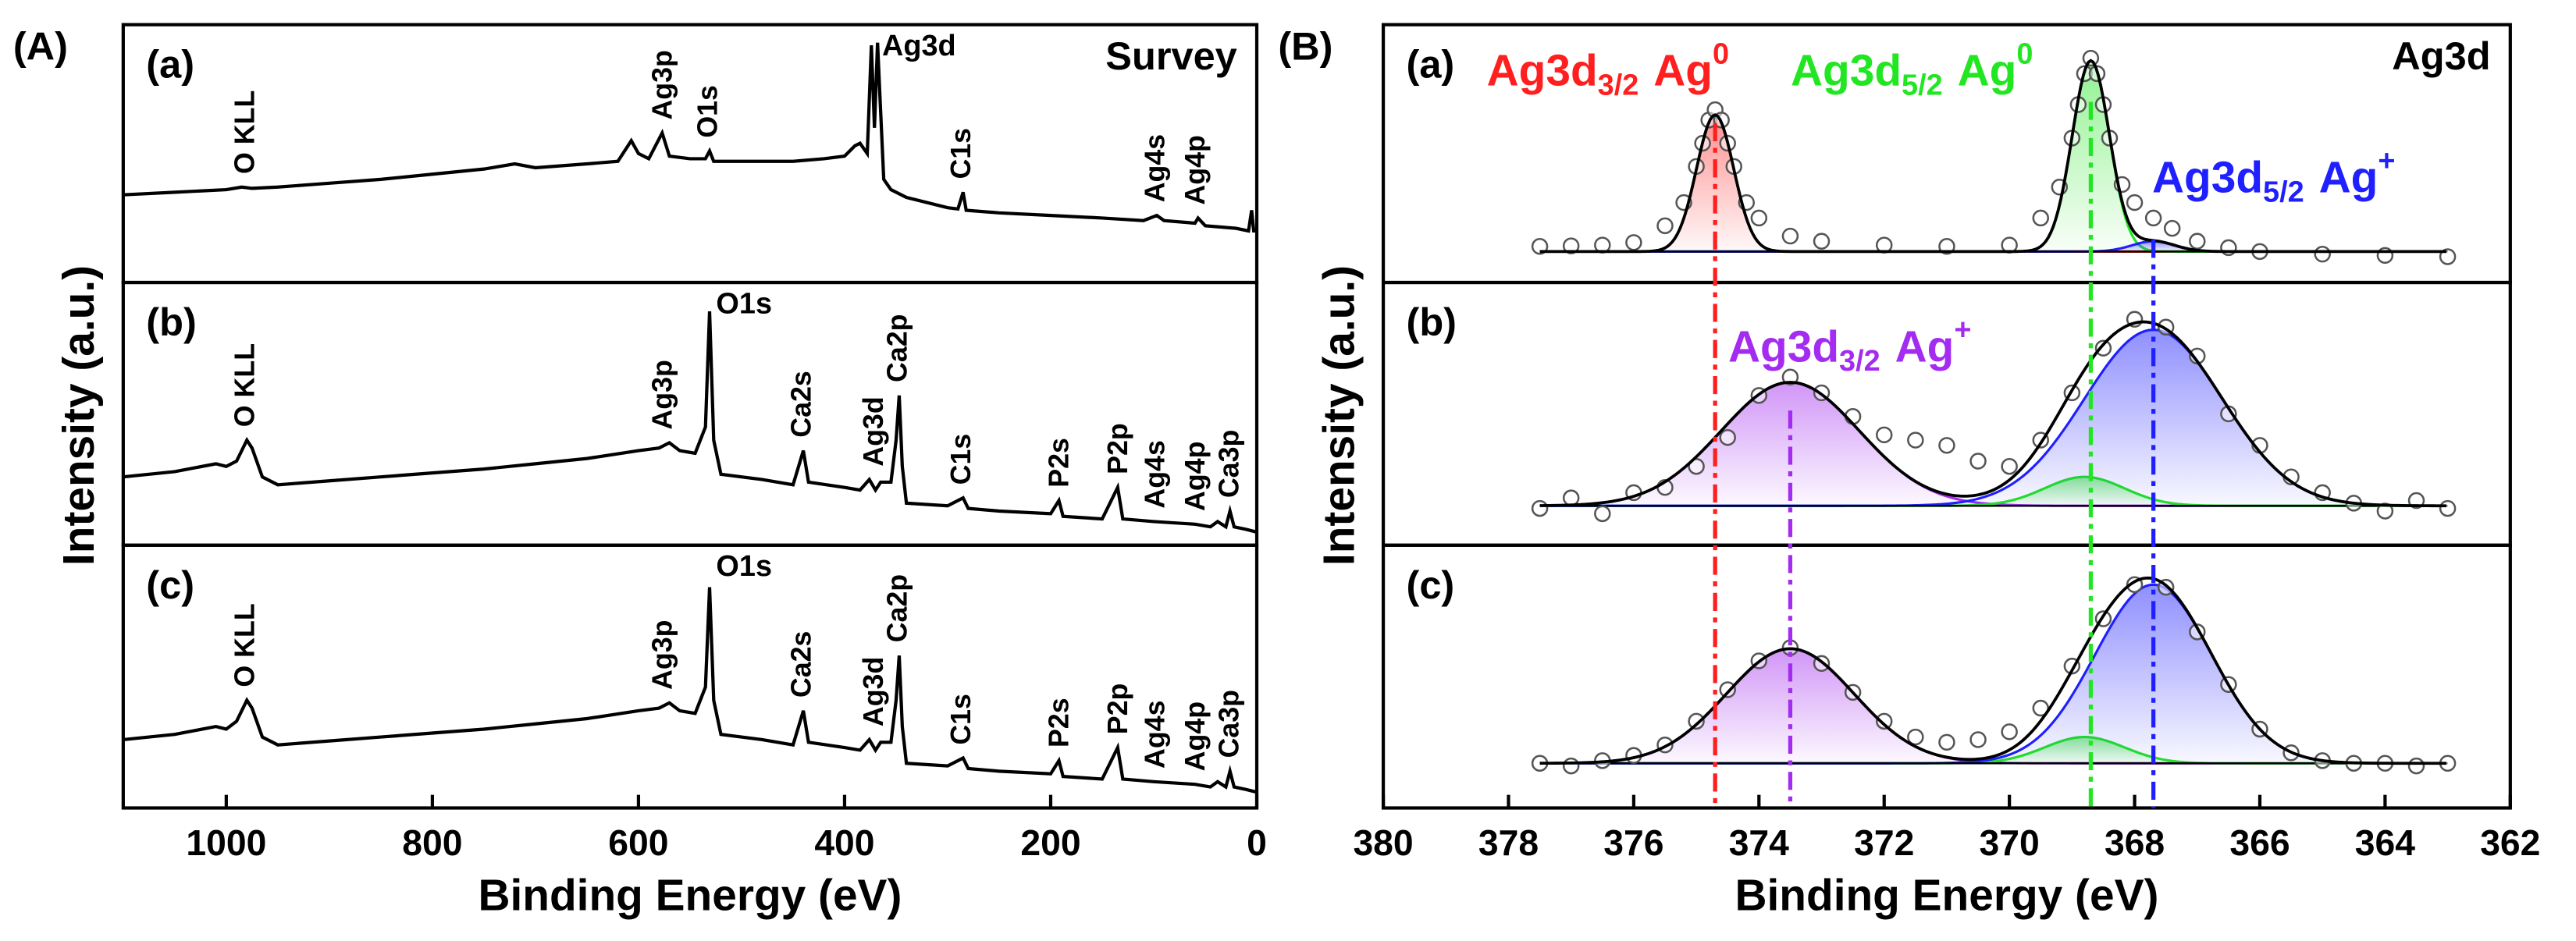 The width and height of the screenshot is (2576, 941). Describe the element at coordinates (1257, 842) in the screenshot. I see `x-tick-label: 0` at that location.